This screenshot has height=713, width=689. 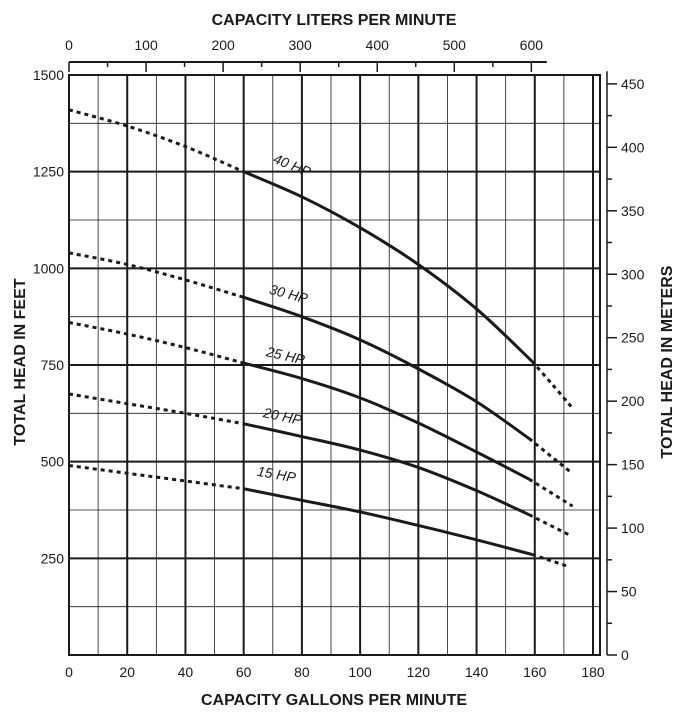 I want to click on right-axis-title: TOTAL HEAD IN METERS, so click(x=667, y=361).